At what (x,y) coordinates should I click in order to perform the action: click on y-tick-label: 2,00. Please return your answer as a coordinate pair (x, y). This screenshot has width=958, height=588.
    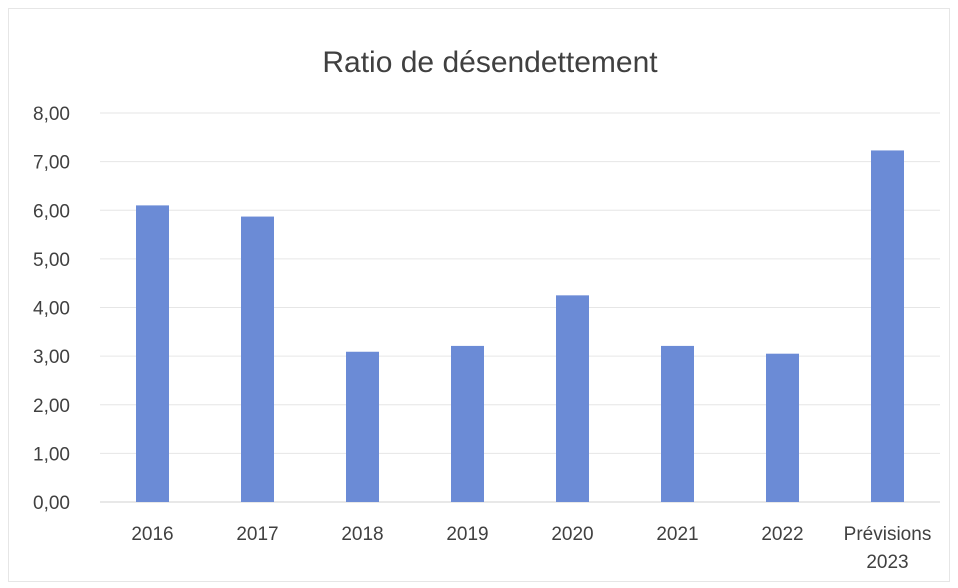
    Looking at the image, I should click on (51, 406).